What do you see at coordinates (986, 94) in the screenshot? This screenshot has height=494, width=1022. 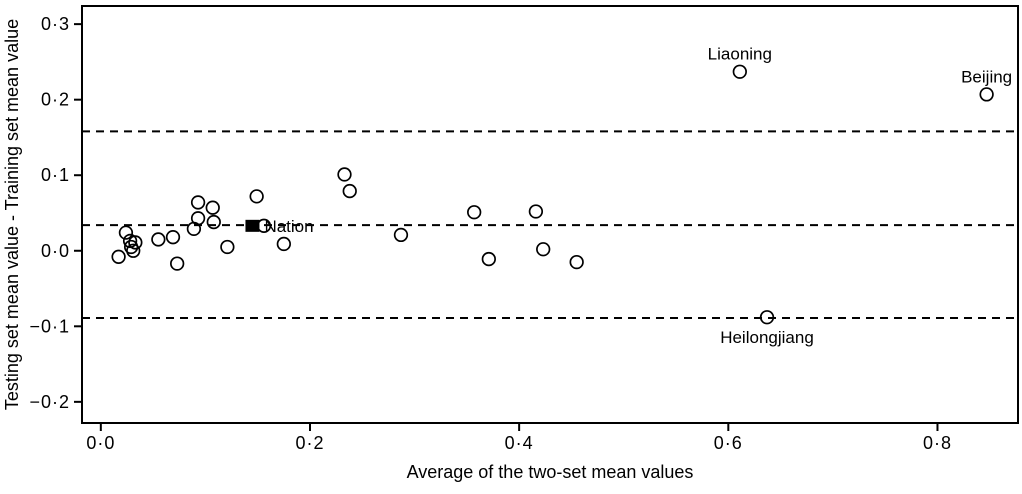 I see `data-point-beijing` at bounding box center [986, 94].